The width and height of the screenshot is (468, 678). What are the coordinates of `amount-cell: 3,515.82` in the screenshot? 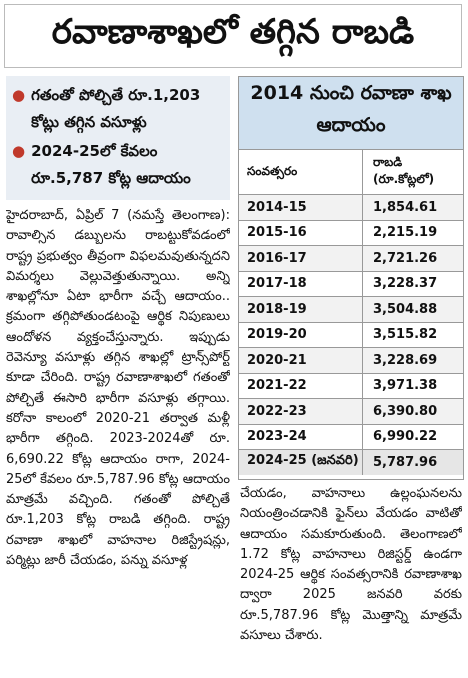 It's located at (405, 335).